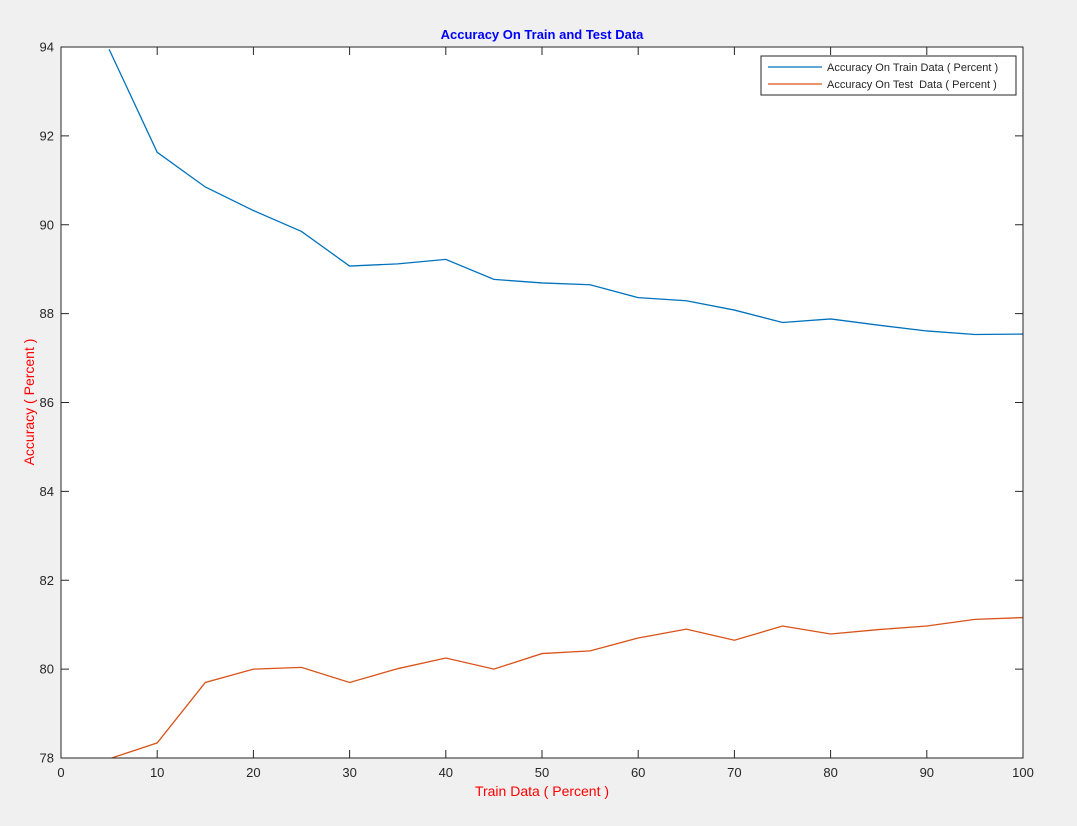 The width and height of the screenshot is (1077, 826). I want to click on x-tick-label: 40, so click(446, 772).